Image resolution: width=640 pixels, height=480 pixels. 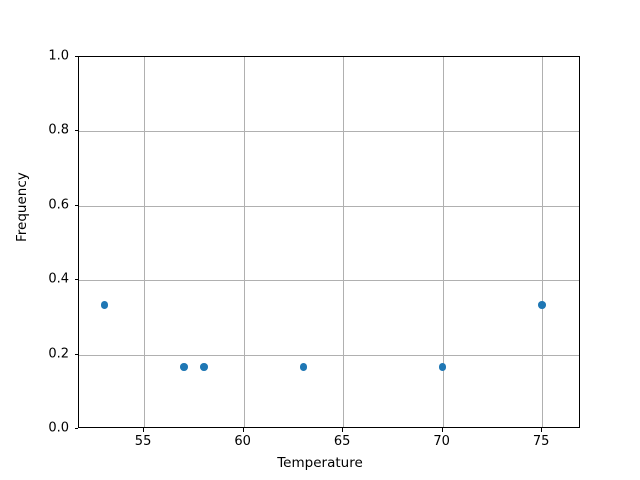 I want to click on y-tick-label: 0.2, so click(x=58, y=354).